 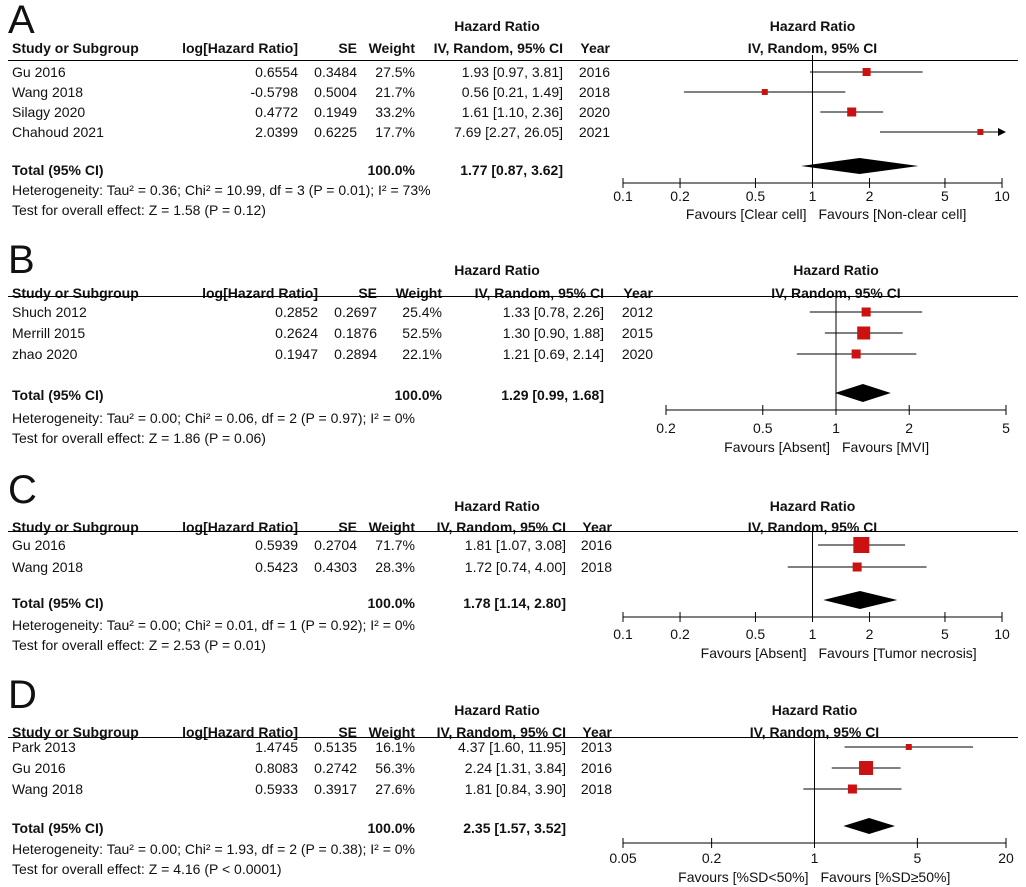 What do you see at coordinates (514, 828) in the screenshot?
I see `total-ci: 2.35 [1.57, 3.52]` at bounding box center [514, 828].